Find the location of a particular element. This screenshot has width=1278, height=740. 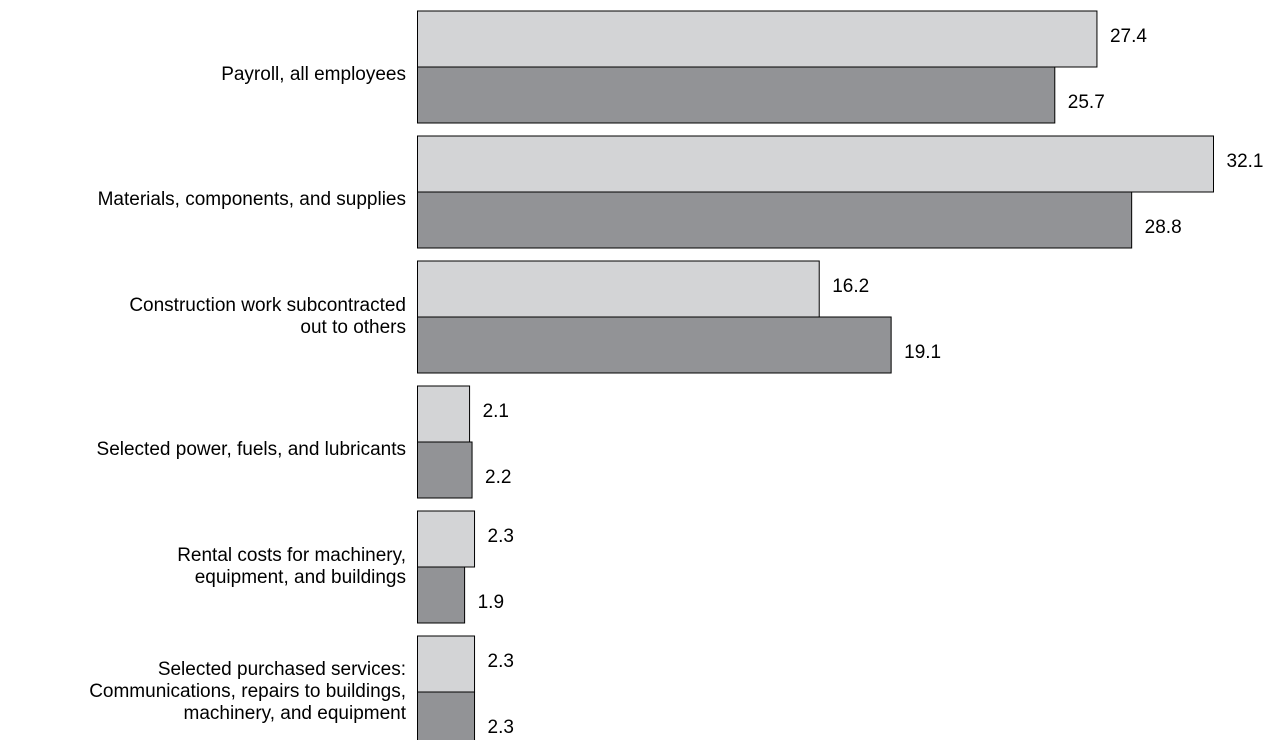

value-label-series1-item4: 2.1 is located at coordinates (496, 411).